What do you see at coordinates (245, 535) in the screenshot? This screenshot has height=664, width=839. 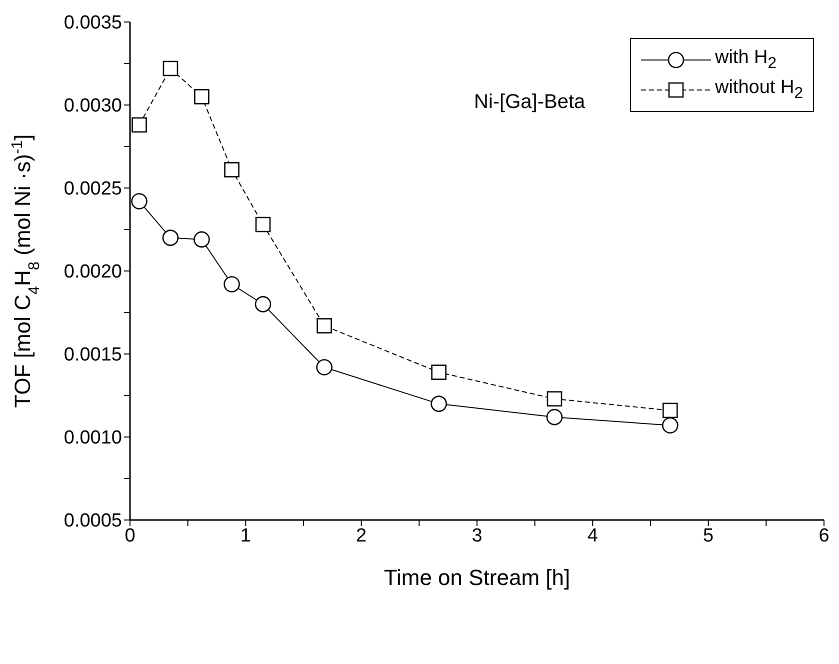 I see `x-tick-label: 1` at bounding box center [245, 535].